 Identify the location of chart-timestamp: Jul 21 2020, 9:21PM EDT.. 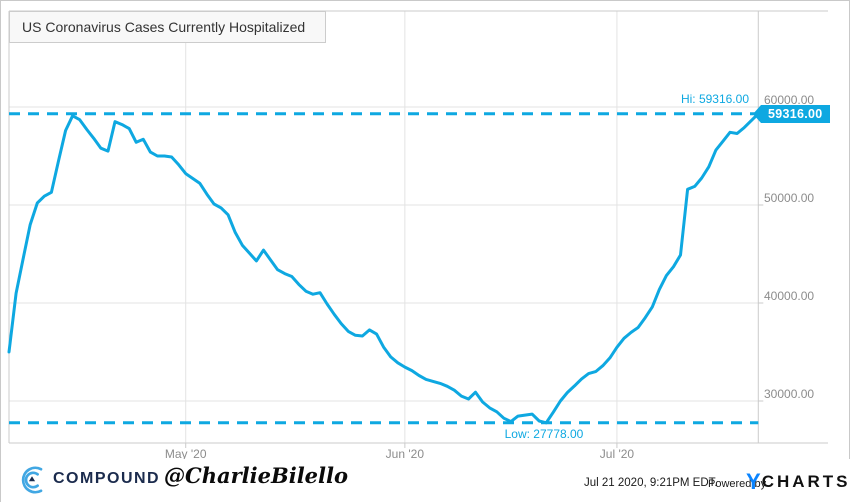
(651, 483).